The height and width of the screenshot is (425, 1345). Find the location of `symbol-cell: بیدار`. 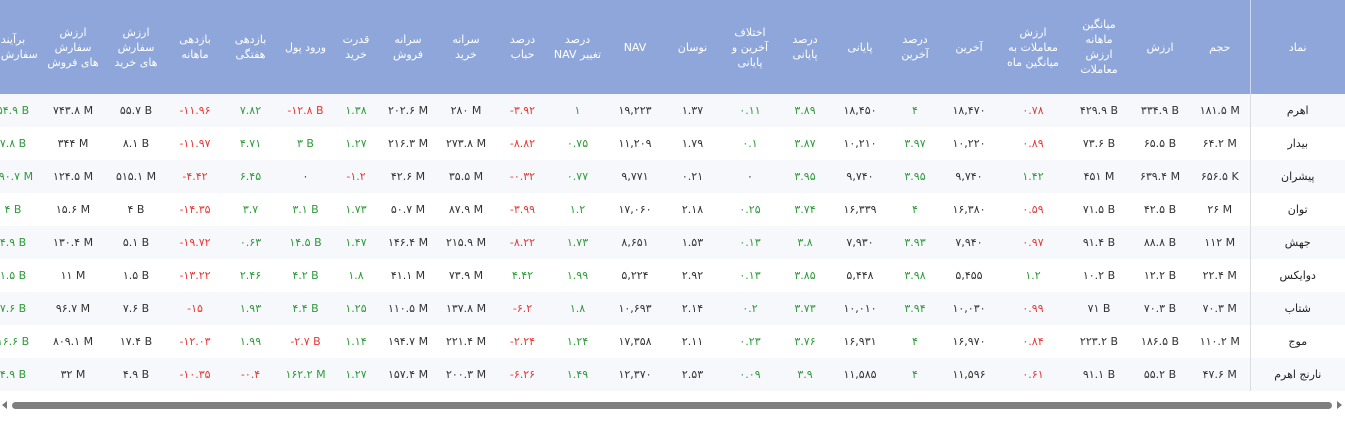

symbol-cell: بیدار is located at coordinates (1297, 143).